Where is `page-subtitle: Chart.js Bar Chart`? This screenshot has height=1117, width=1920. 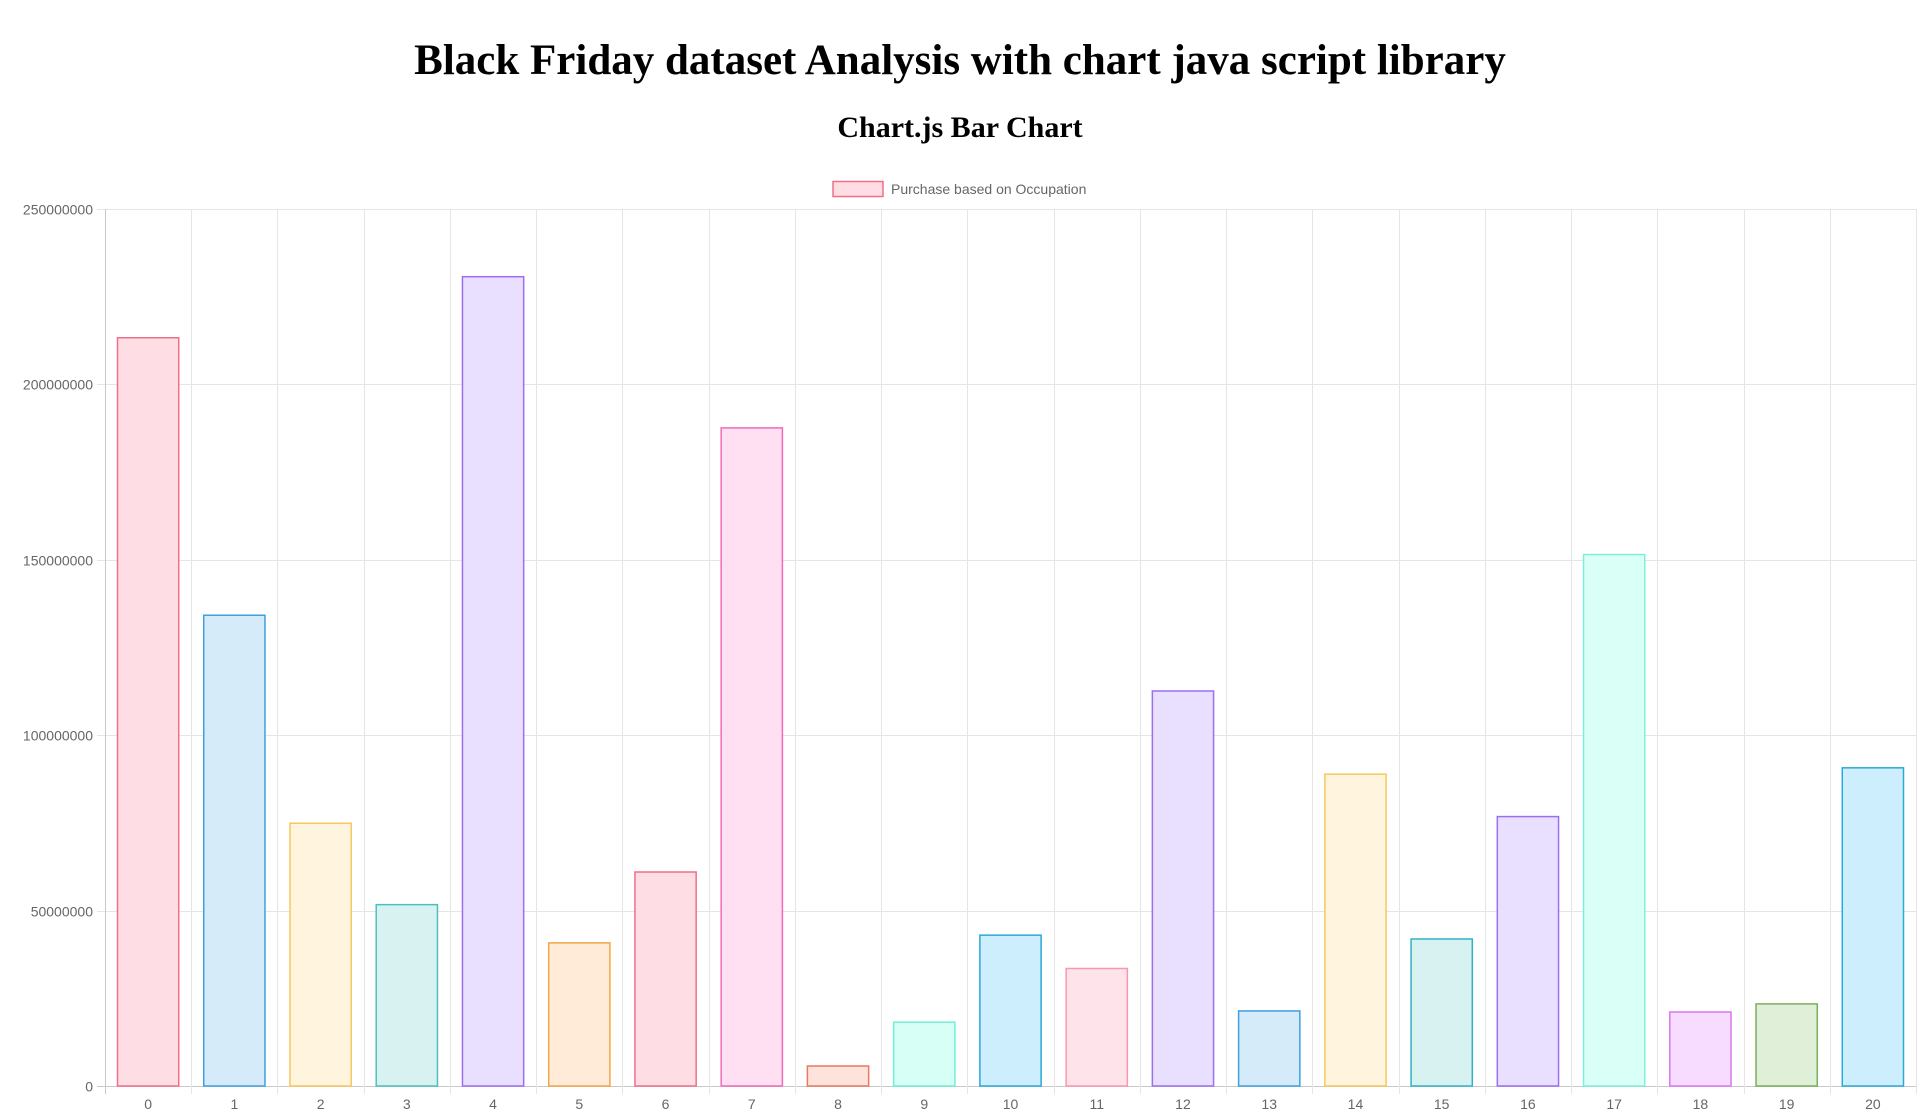
page-subtitle: Chart.js Bar Chart is located at coordinates (960, 127).